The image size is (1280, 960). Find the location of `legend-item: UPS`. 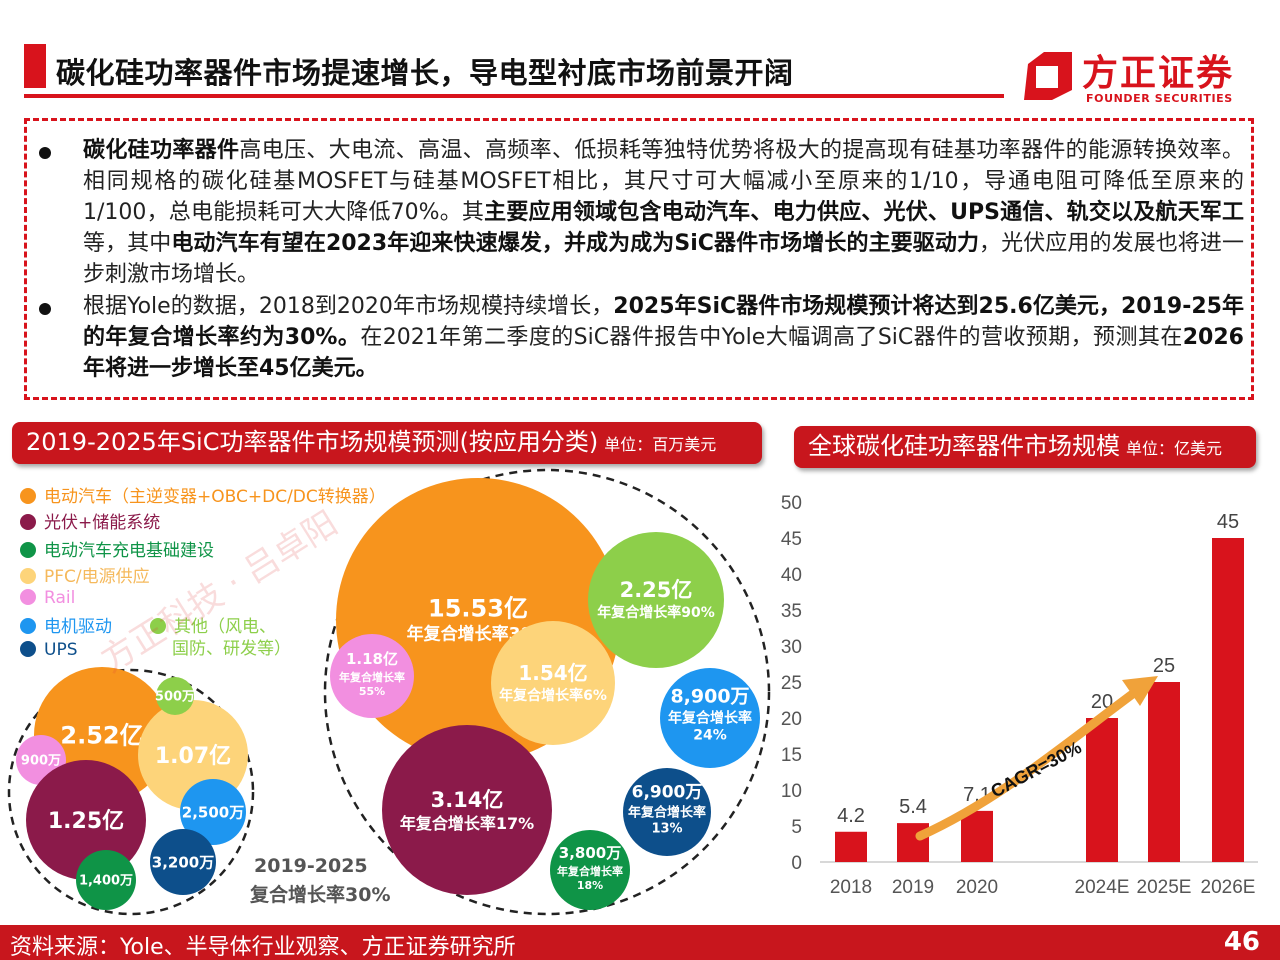

legend-item: UPS is located at coordinates (49, 650).